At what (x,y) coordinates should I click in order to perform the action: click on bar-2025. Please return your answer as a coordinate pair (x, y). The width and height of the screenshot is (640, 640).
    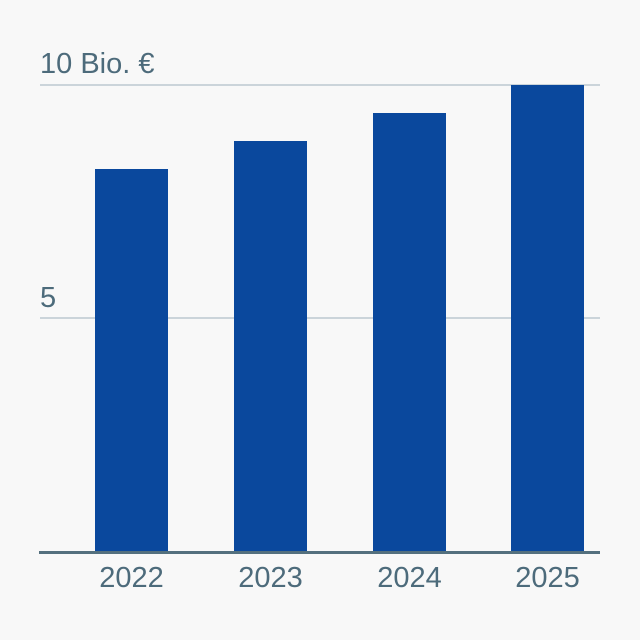
    Looking at the image, I should click on (547, 318).